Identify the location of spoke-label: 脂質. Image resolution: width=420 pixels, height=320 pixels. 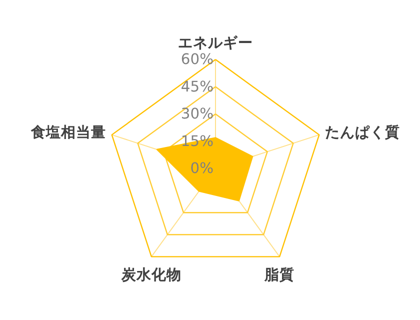
(279, 275).